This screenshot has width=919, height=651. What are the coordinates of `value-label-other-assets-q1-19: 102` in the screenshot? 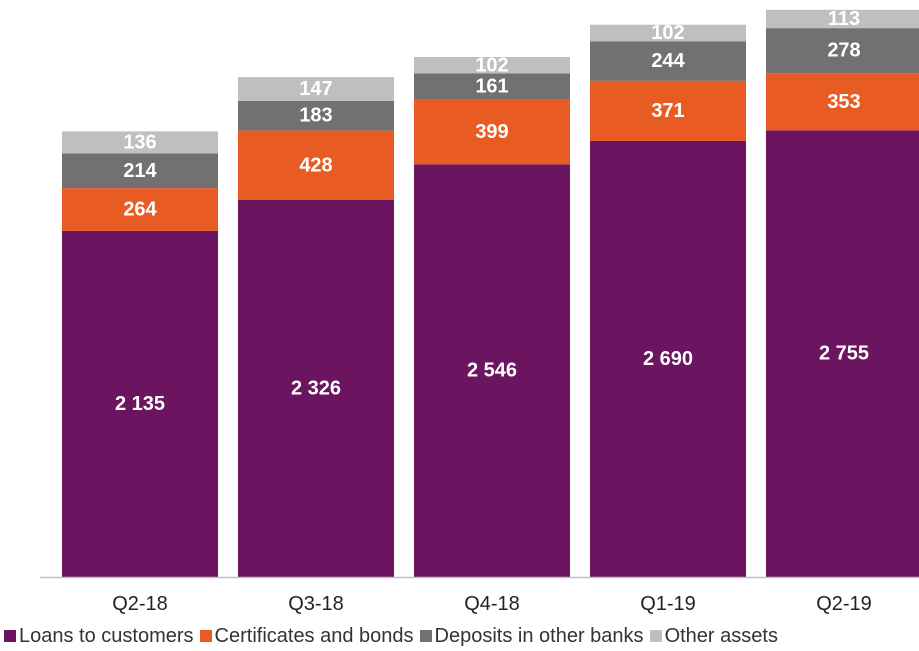 It's located at (667, 33).